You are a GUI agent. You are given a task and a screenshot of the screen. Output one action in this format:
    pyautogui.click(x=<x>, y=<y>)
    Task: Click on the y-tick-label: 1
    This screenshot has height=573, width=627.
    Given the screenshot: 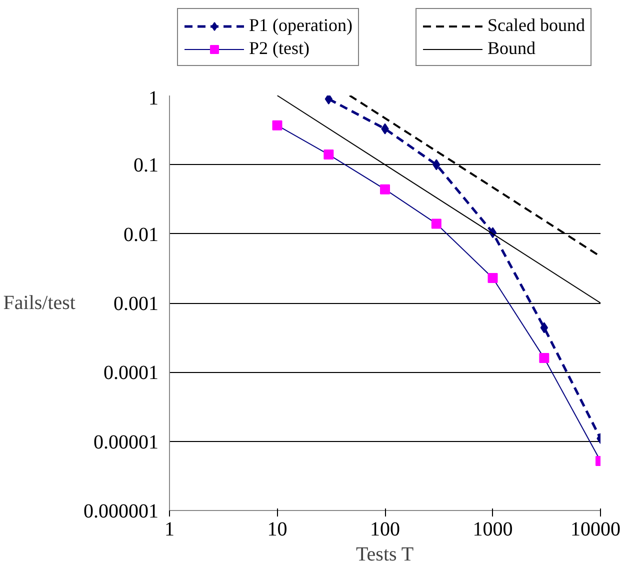 What is the action you would take?
    pyautogui.click(x=153, y=99)
    